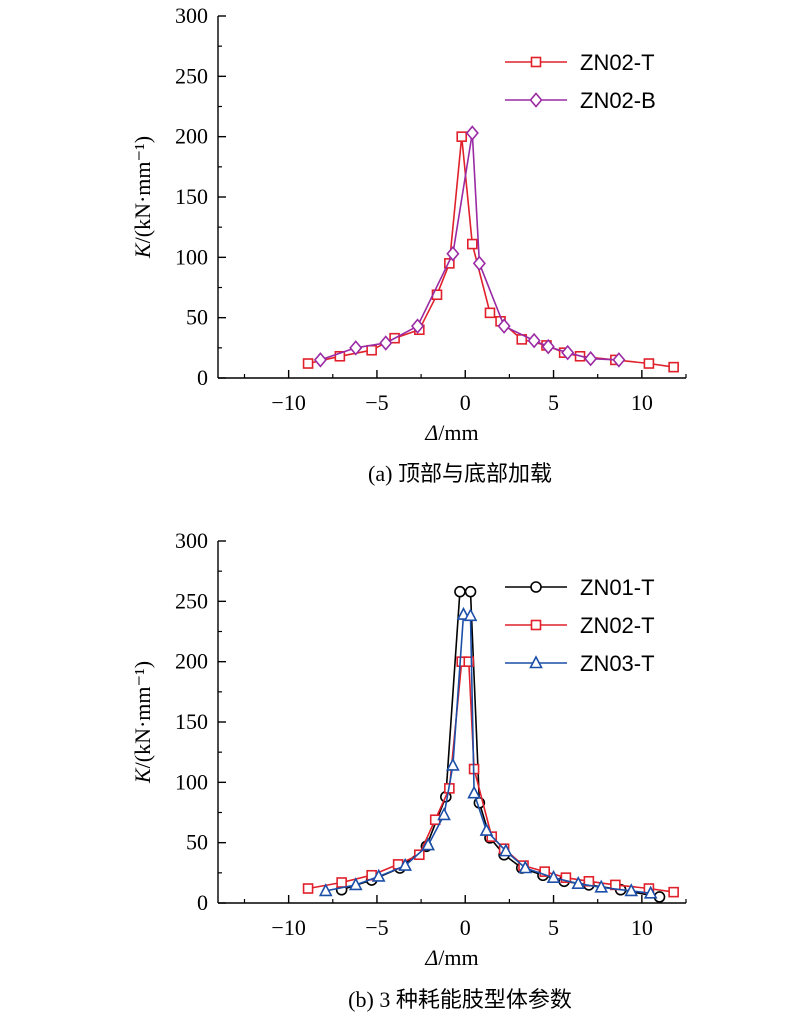  What do you see at coordinates (617, 587) in the screenshot?
I see `legend-label: ZN01-T` at bounding box center [617, 587].